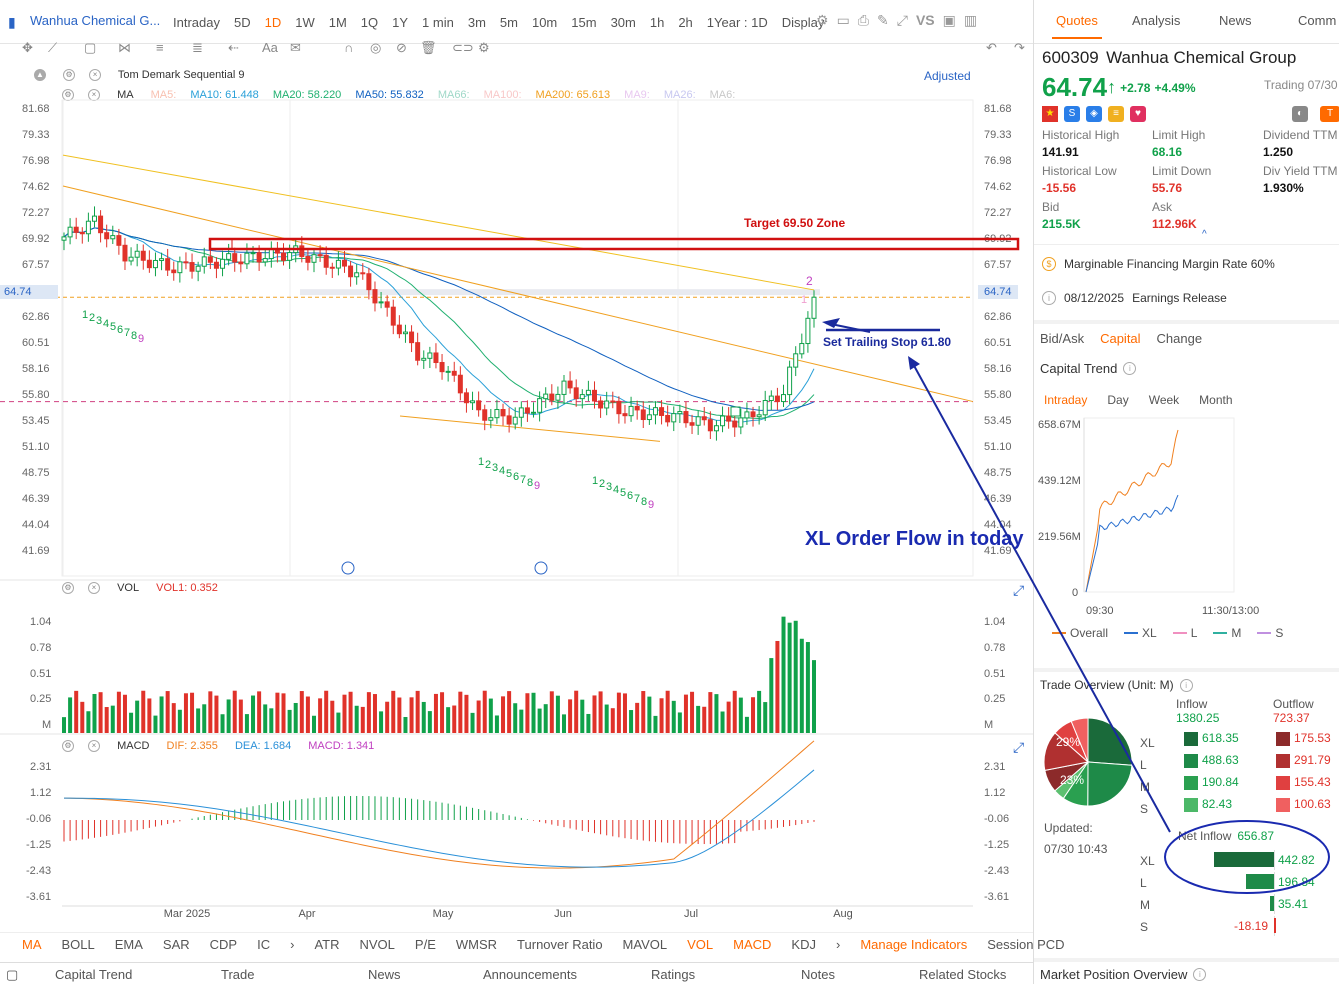  Describe the element at coordinates (752, 944) in the screenshot. I see `indicator-tab: MACD` at that location.